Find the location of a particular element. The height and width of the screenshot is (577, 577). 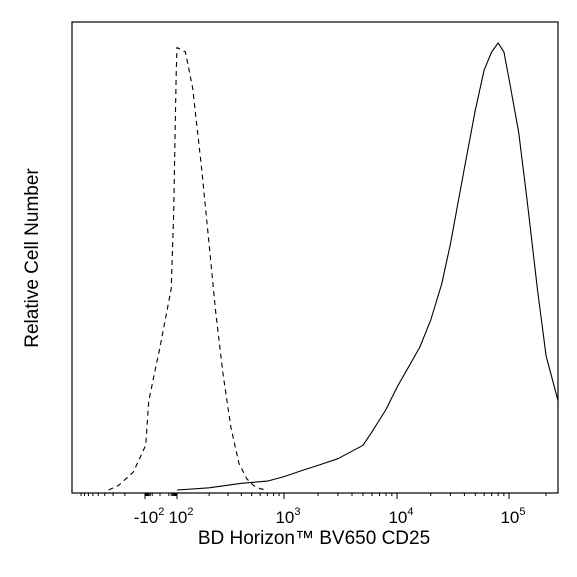

x-tick-label: -102 is located at coordinates (149, 516).